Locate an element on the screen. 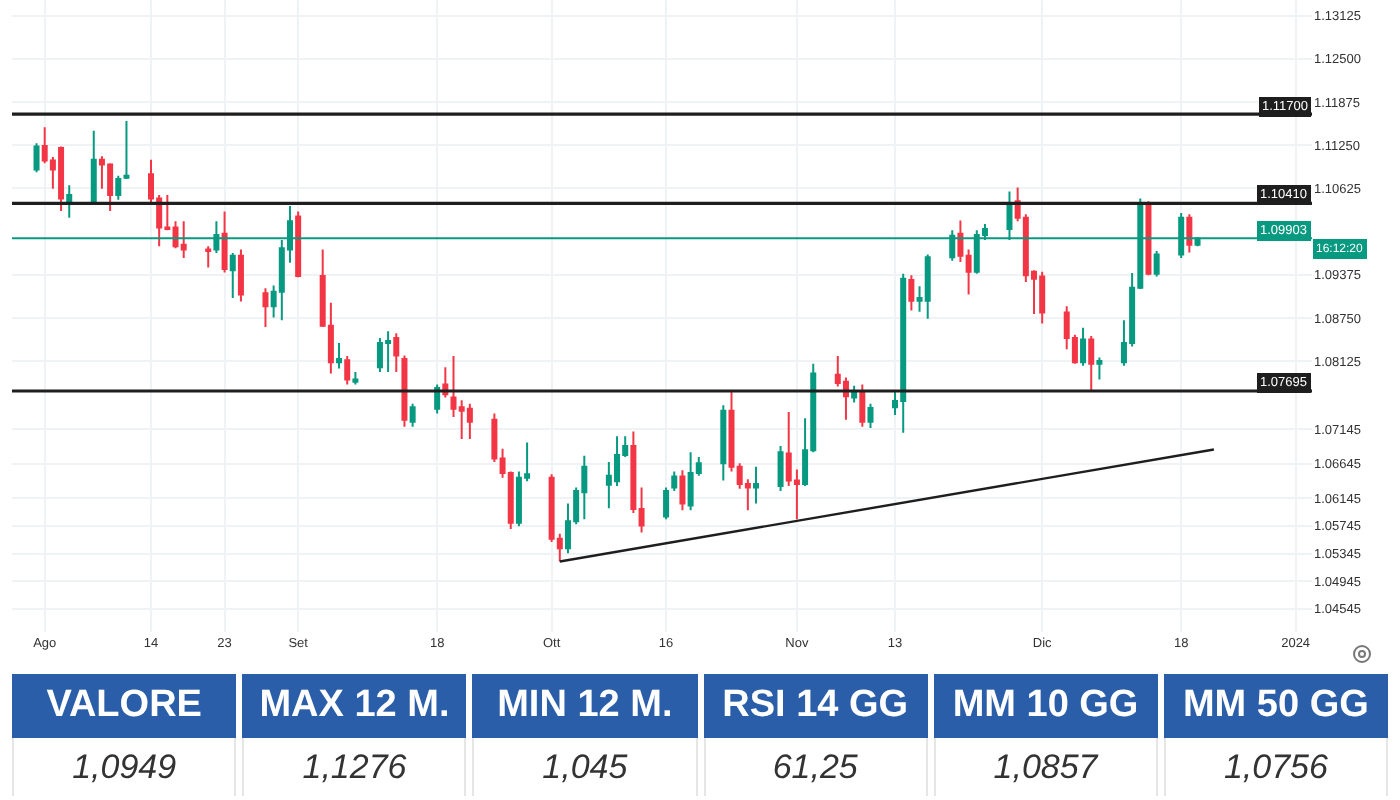 Image resolution: width=1400 pixels, height=800 pixels. category-label: VALORE is located at coordinates (124, 706).